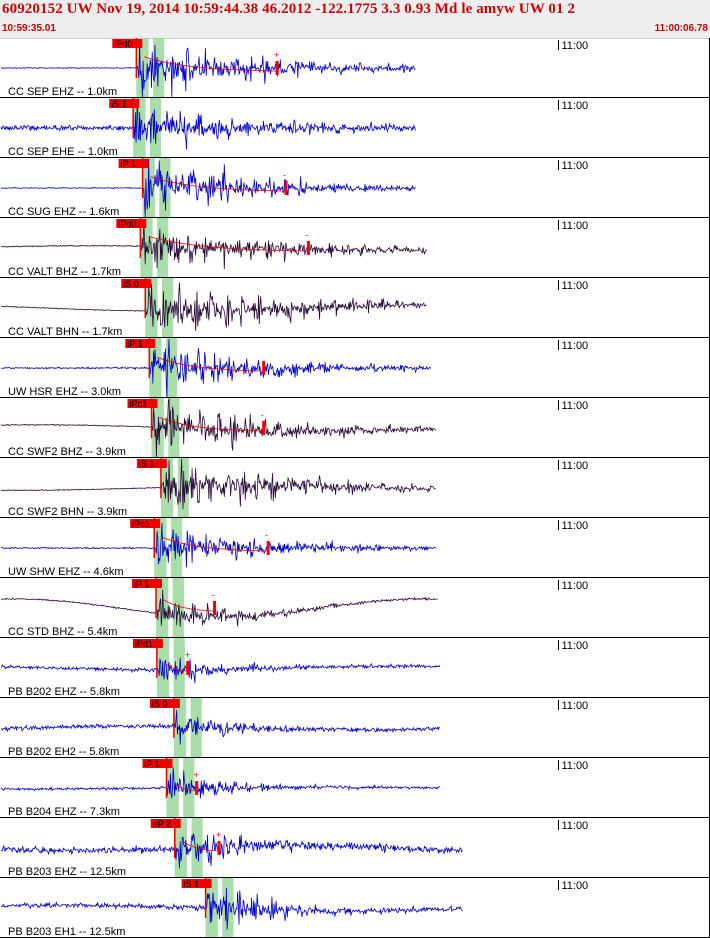 The width and height of the screenshot is (710, 938). Describe the element at coordinates (63, 212) in the screenshot. I see `station-label: CC SUG EHZ -- 1.6km` at that location.